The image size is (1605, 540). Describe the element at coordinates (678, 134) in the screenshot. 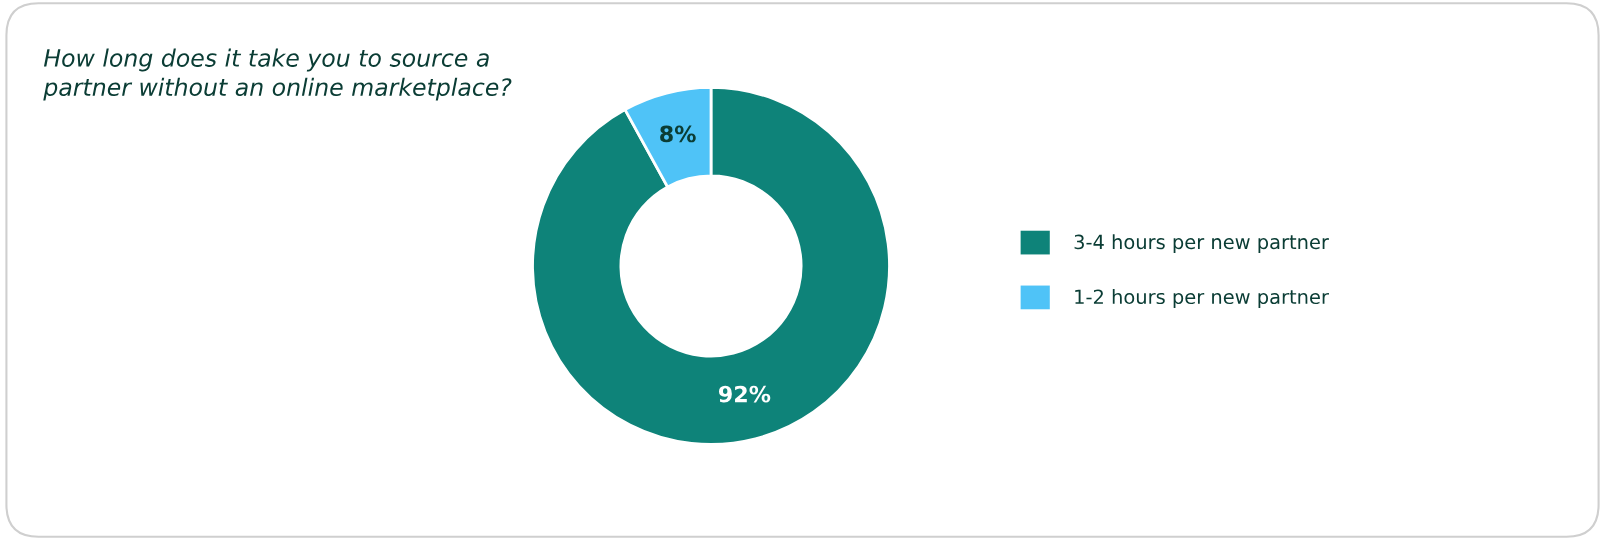

I see `data-label: 8%` at that location.